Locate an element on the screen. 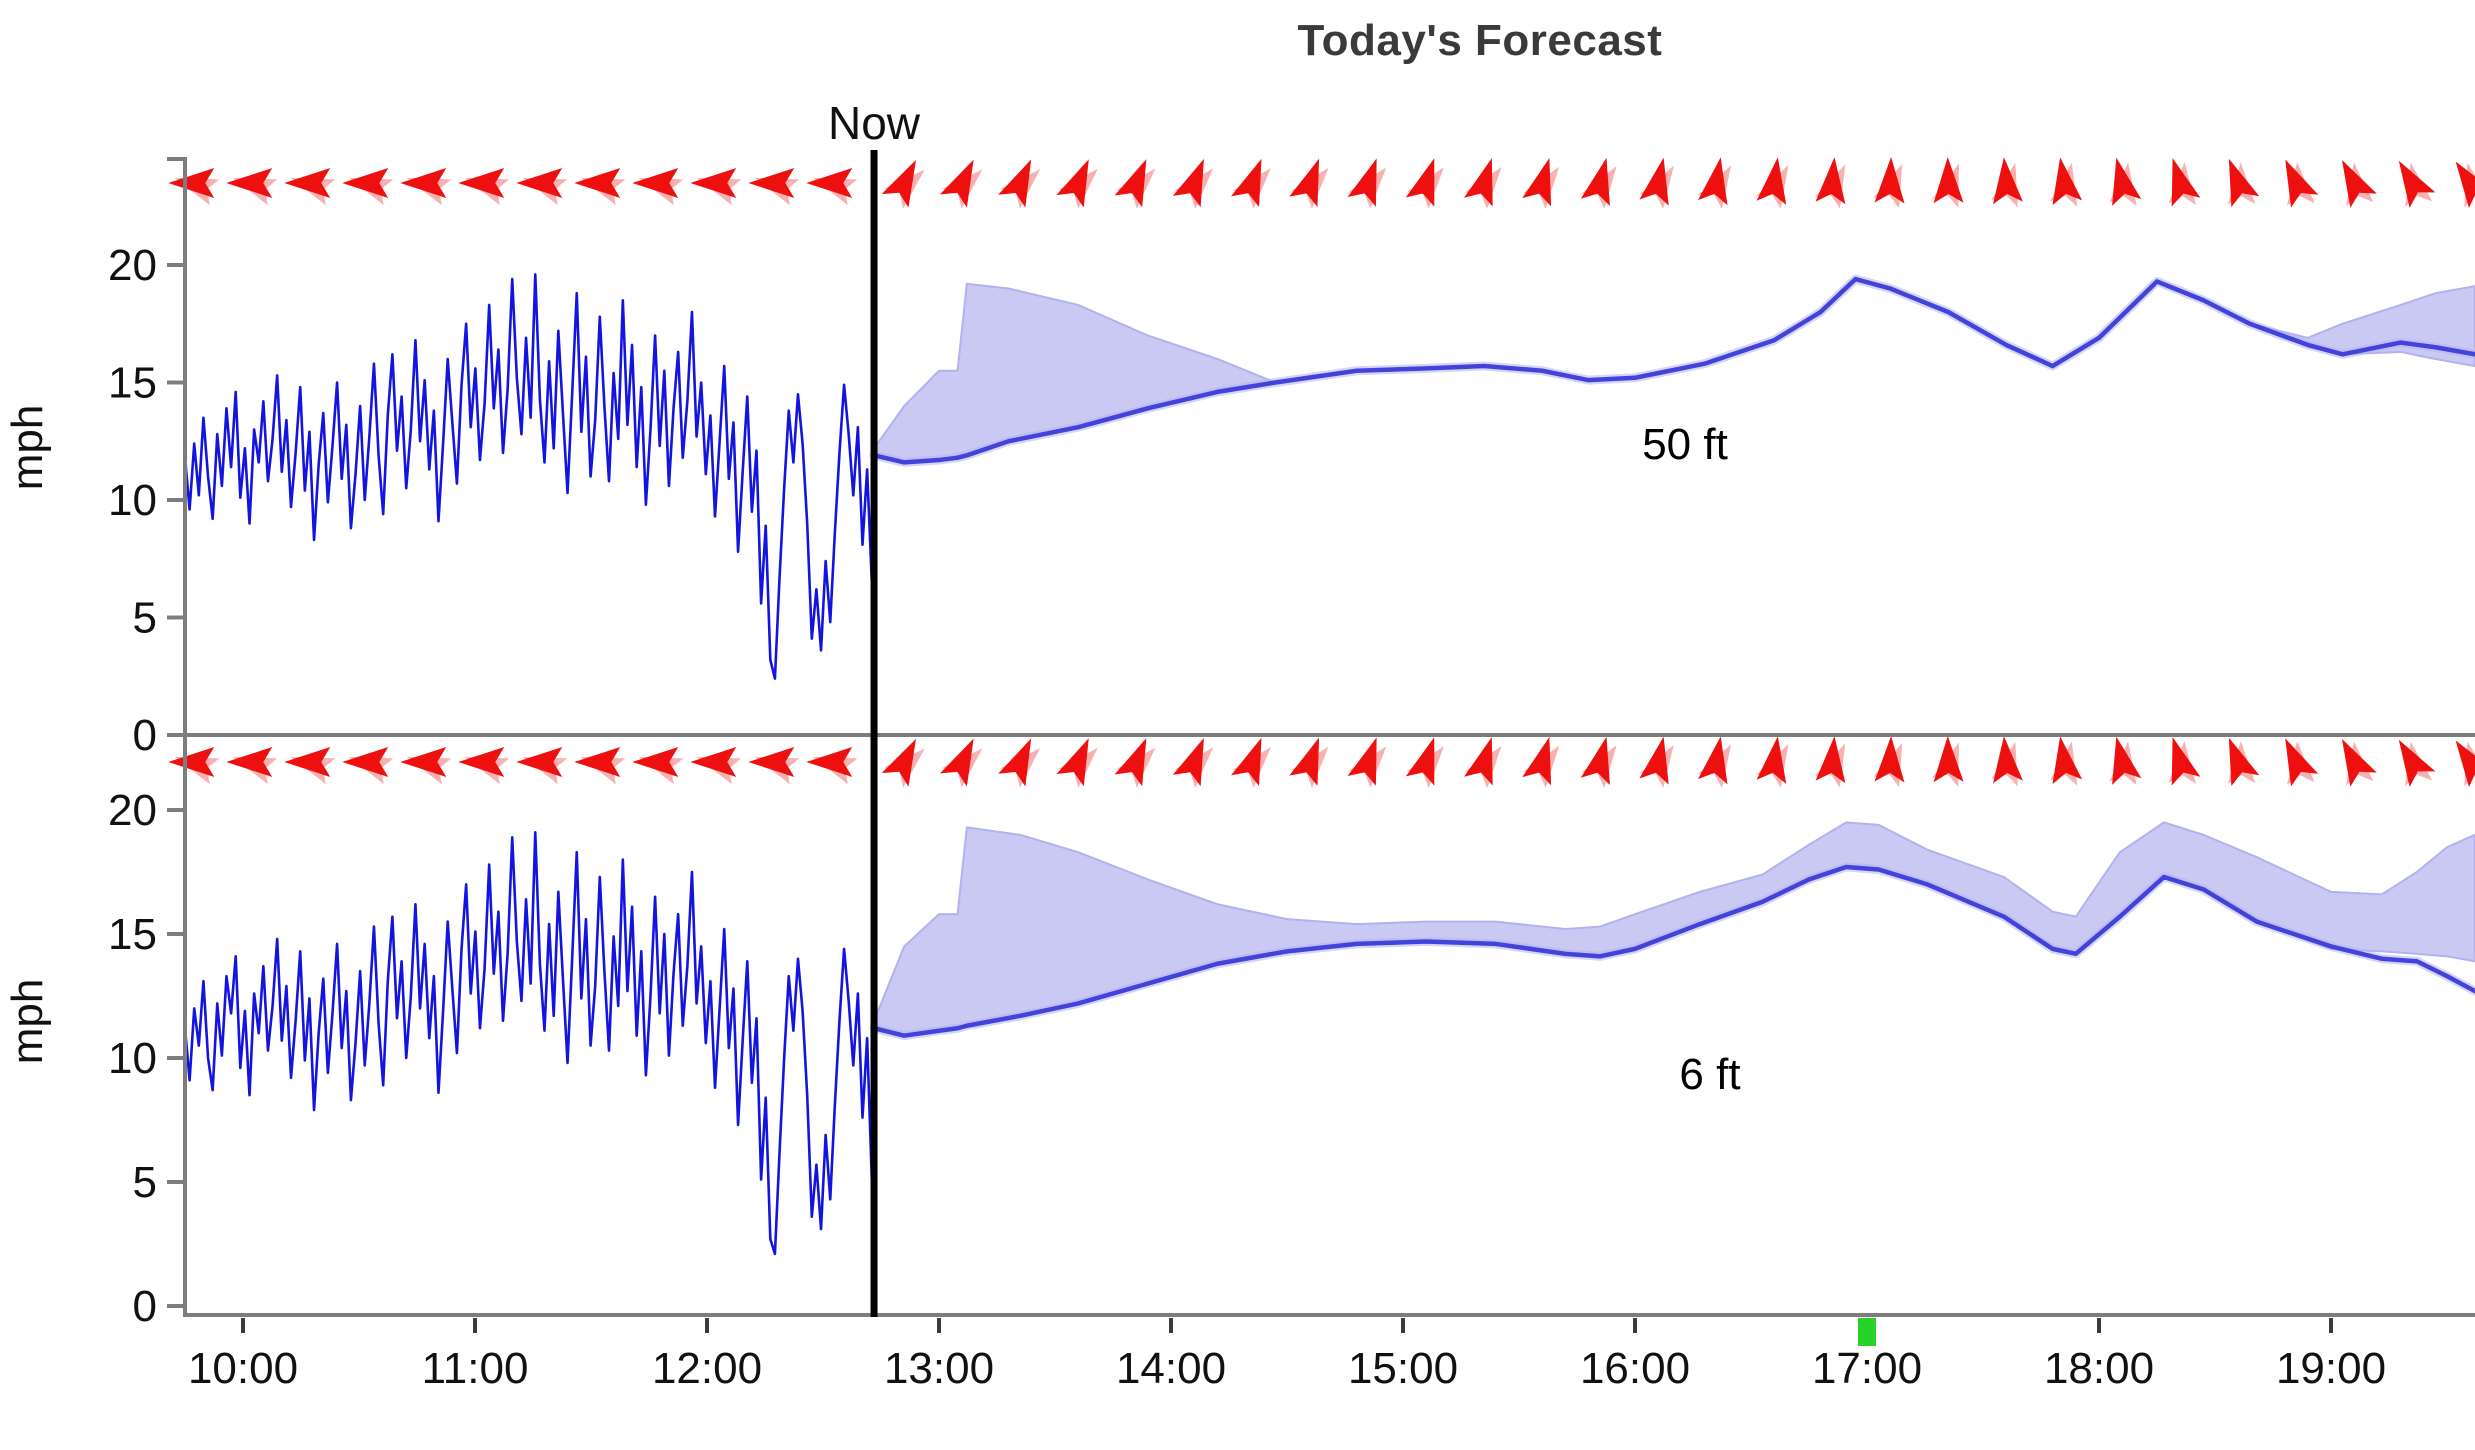 Image resolution: width=2475 pixels, height=1450 pixels. now-label: Now is located at coordinates (874, 123).